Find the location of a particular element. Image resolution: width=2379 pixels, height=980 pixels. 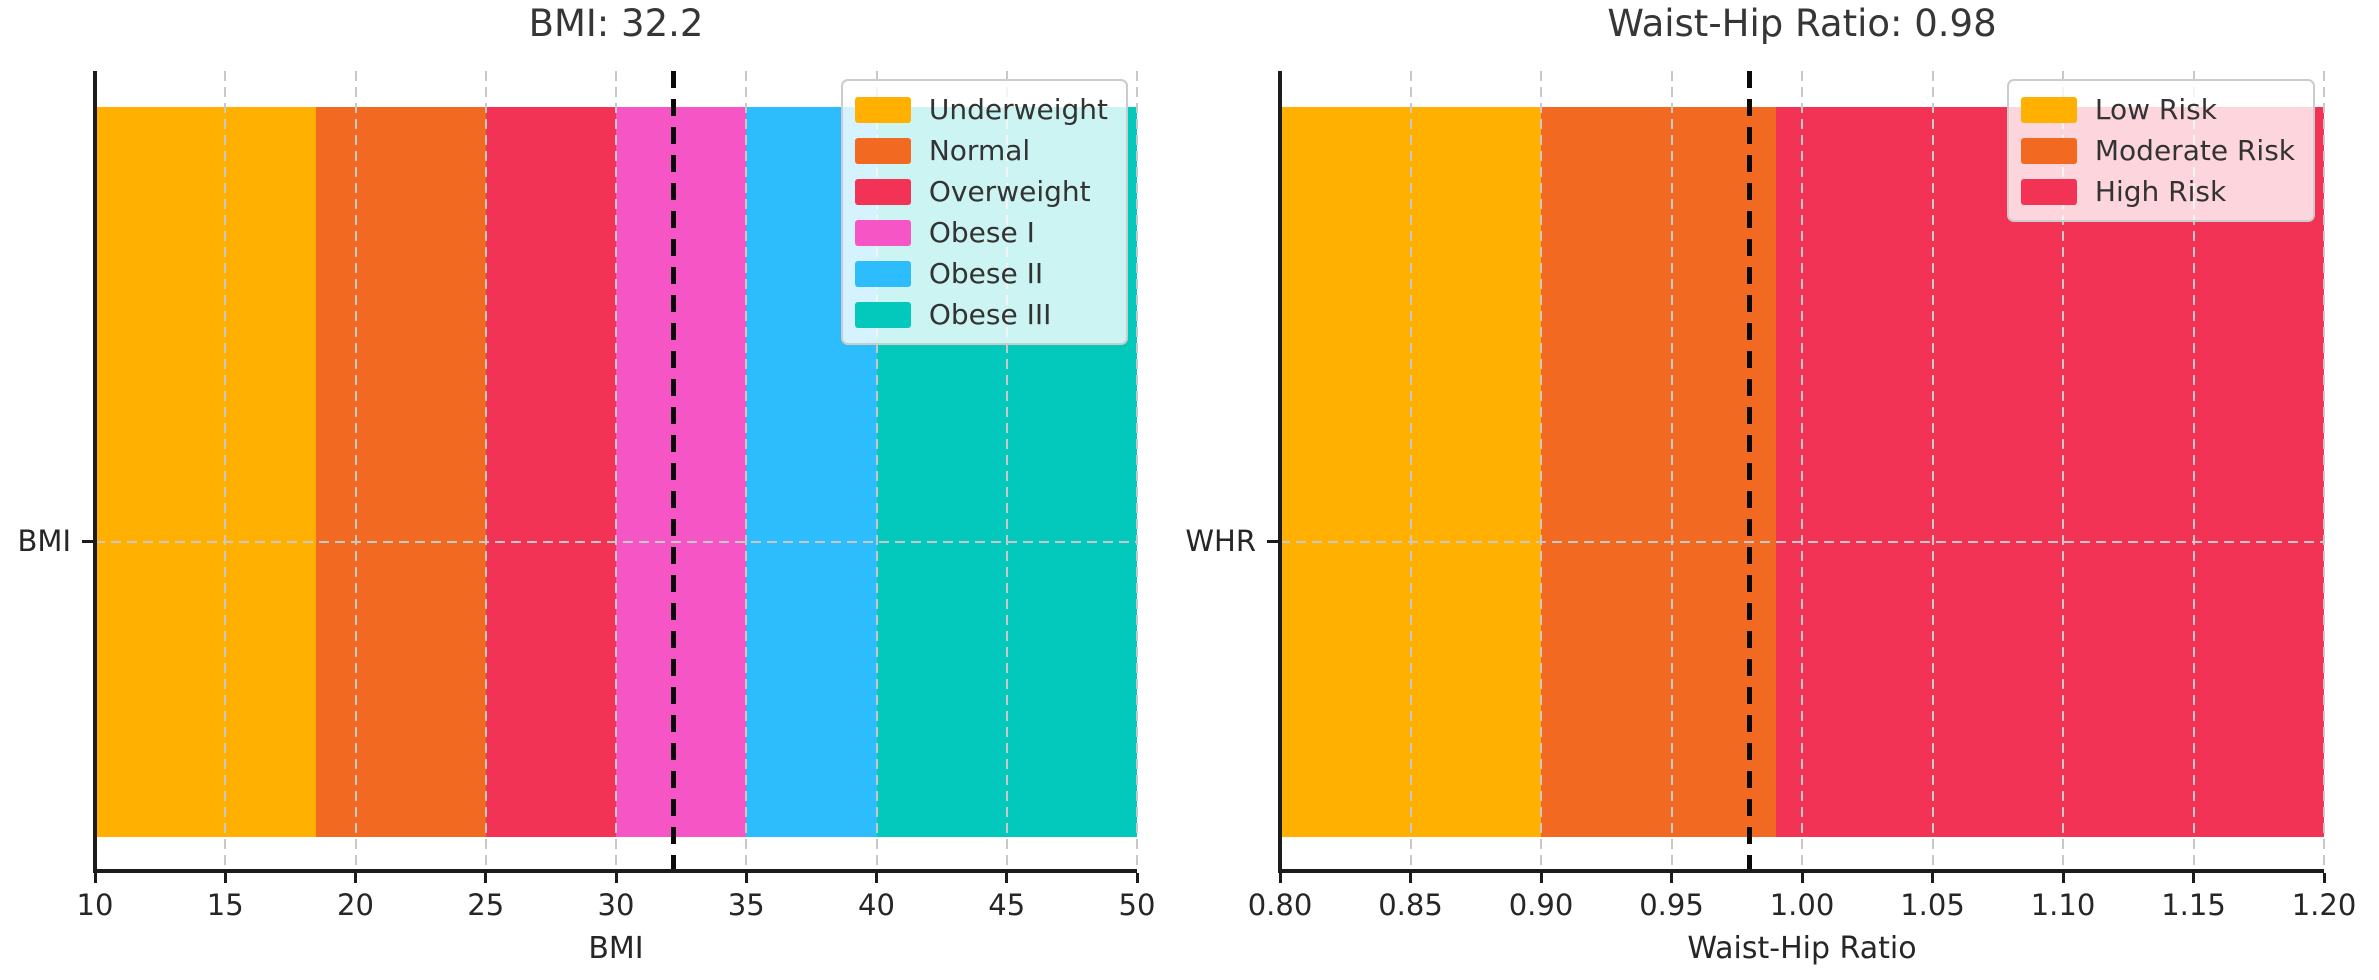

whr-y-axis-spine is located at coordinates (1280, 472).